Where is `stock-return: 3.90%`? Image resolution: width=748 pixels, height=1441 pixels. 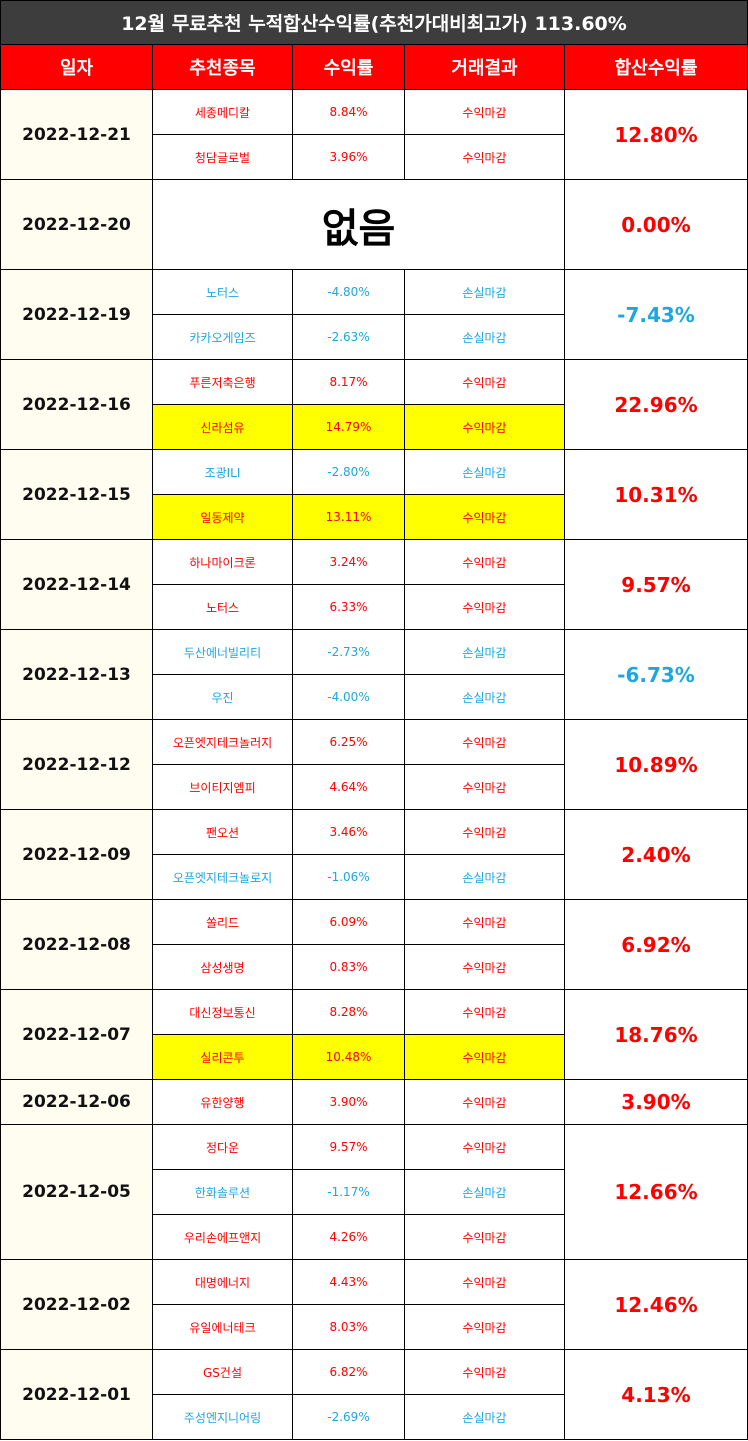 stock-return: 3.90% is located at coordinates (349, 1102).